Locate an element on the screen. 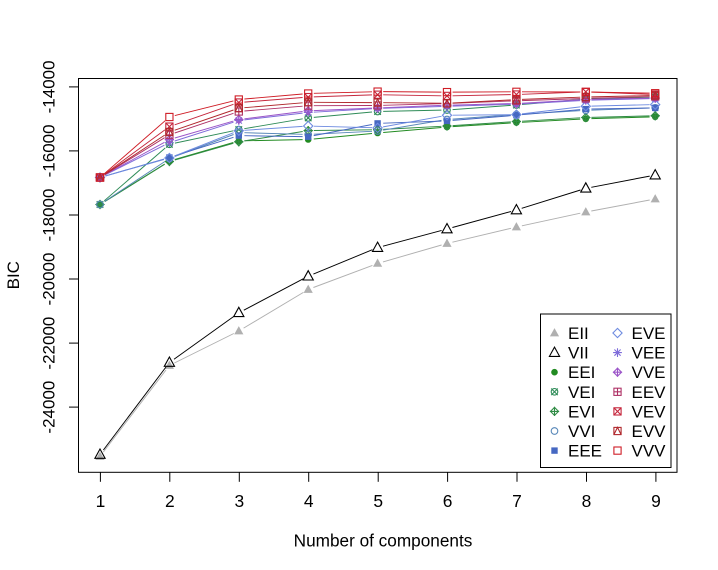 The image size is (718, 570). svg-text: 5 is located at coordinates (378, 501).